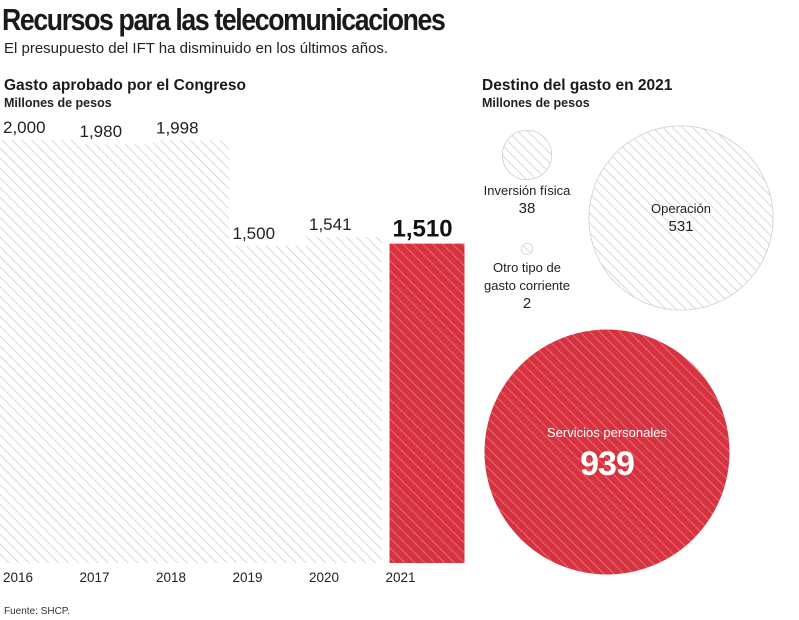  What do you see at coordinates (18, 577) in the screenshot?
I see `x-tick-label: 2016` at bounding box center [18, 577].